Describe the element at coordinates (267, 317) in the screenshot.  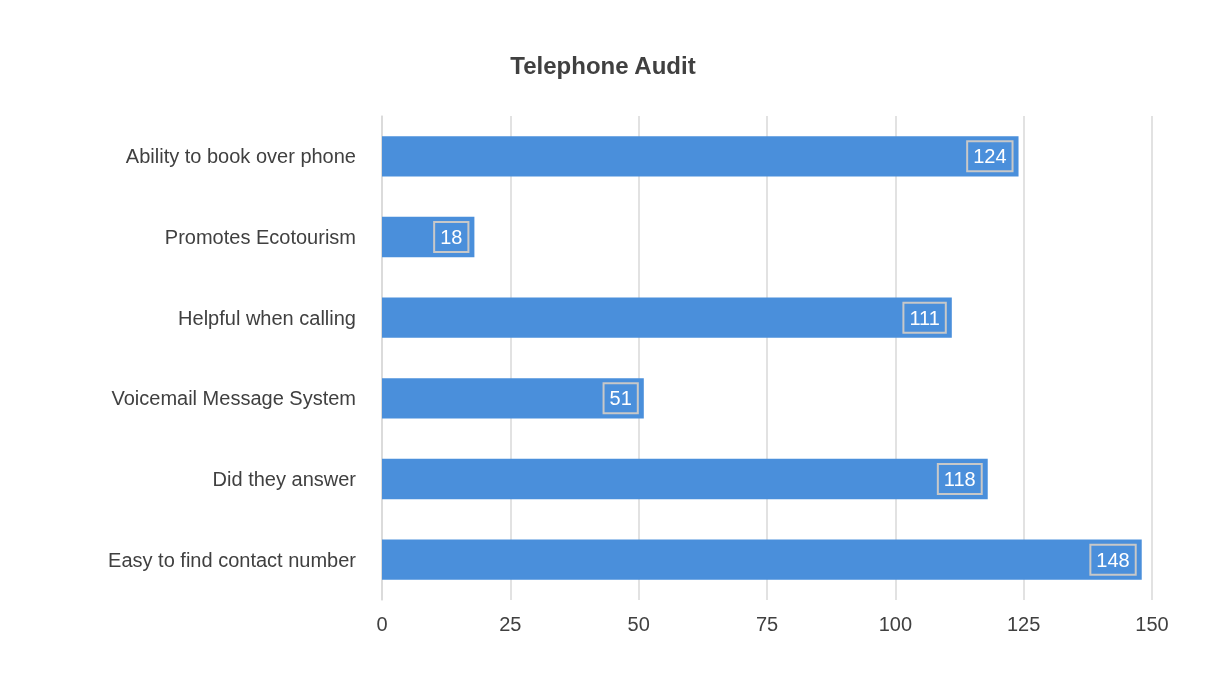
I see `y-tick-label: Helpful when calling` at that location.